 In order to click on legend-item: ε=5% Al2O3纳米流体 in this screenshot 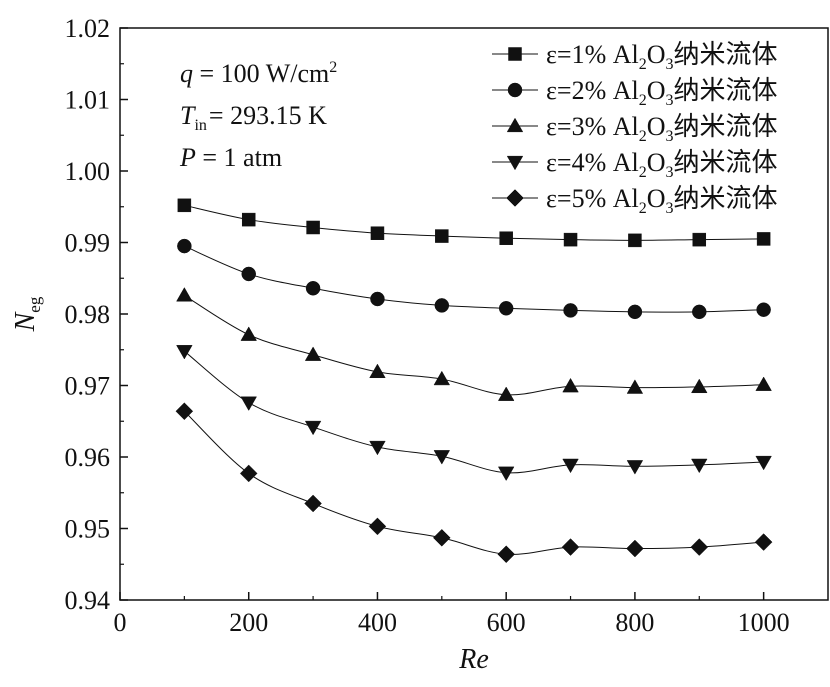, I will do `click(635, 200)`.